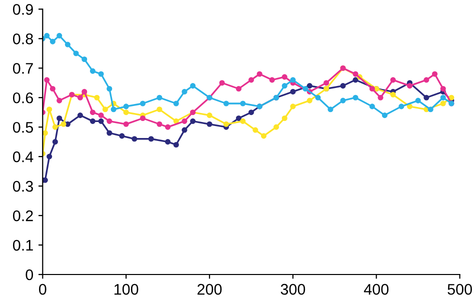  I want to click on y-tick-label: 0.8, so click(22, 39).